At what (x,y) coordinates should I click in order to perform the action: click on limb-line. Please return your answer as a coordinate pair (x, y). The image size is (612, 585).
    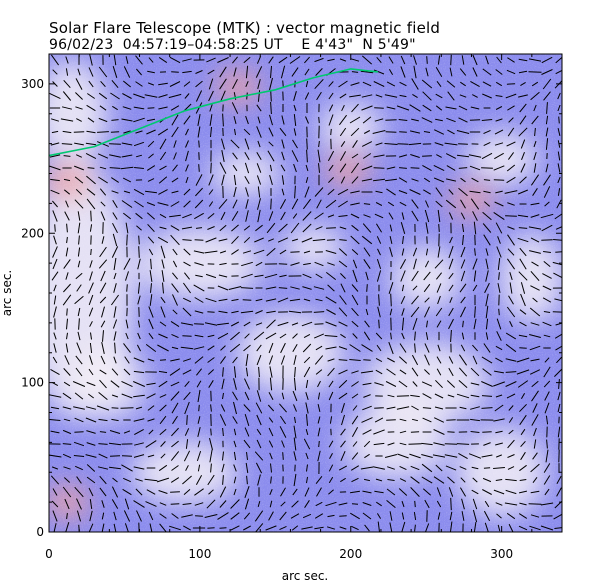
    Looking at the image, I should click on (213, 112).